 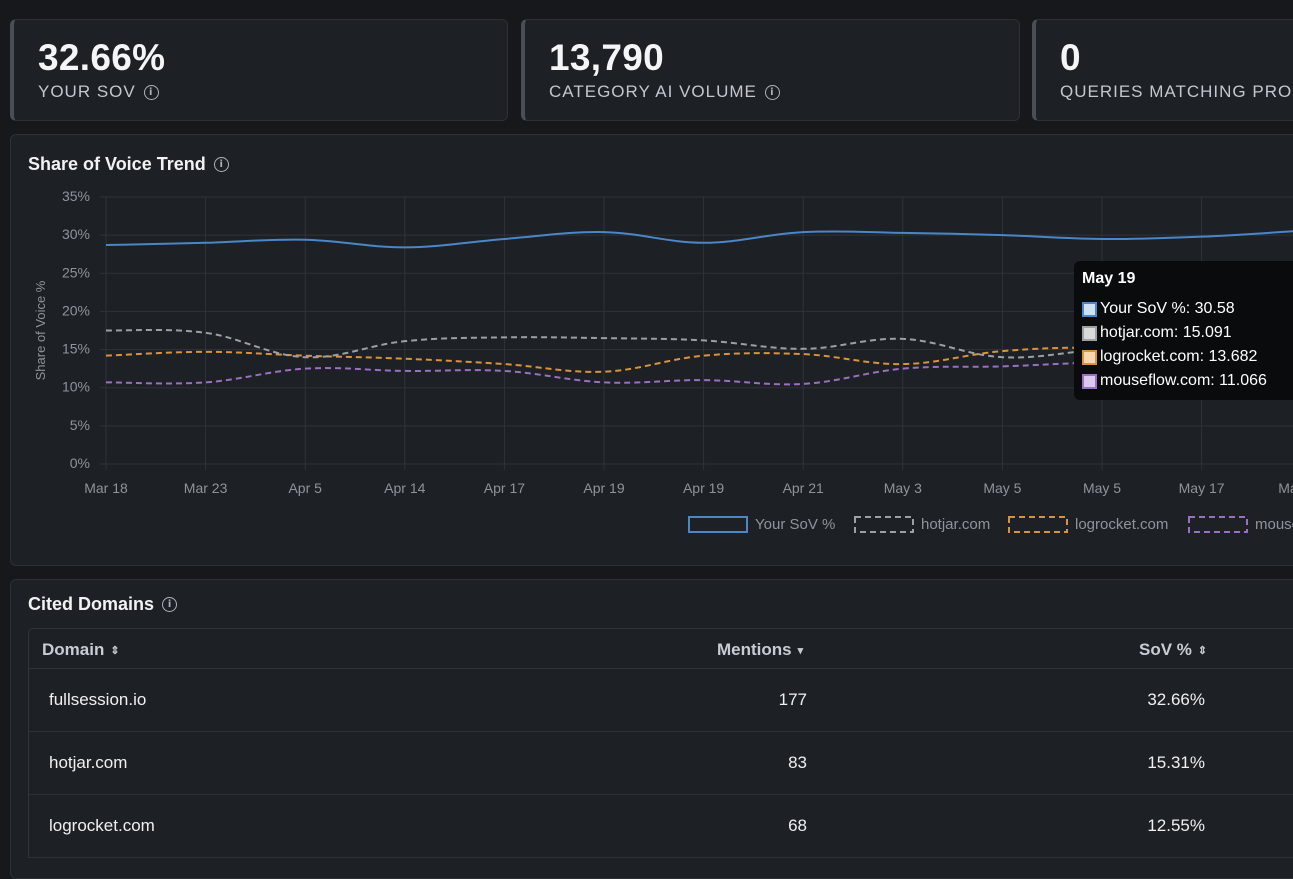 What do you see at coordinates (40, 330) in the screenshot?
I see `y-axis-label: Share of Voice %` at bounding box center [40, 330].